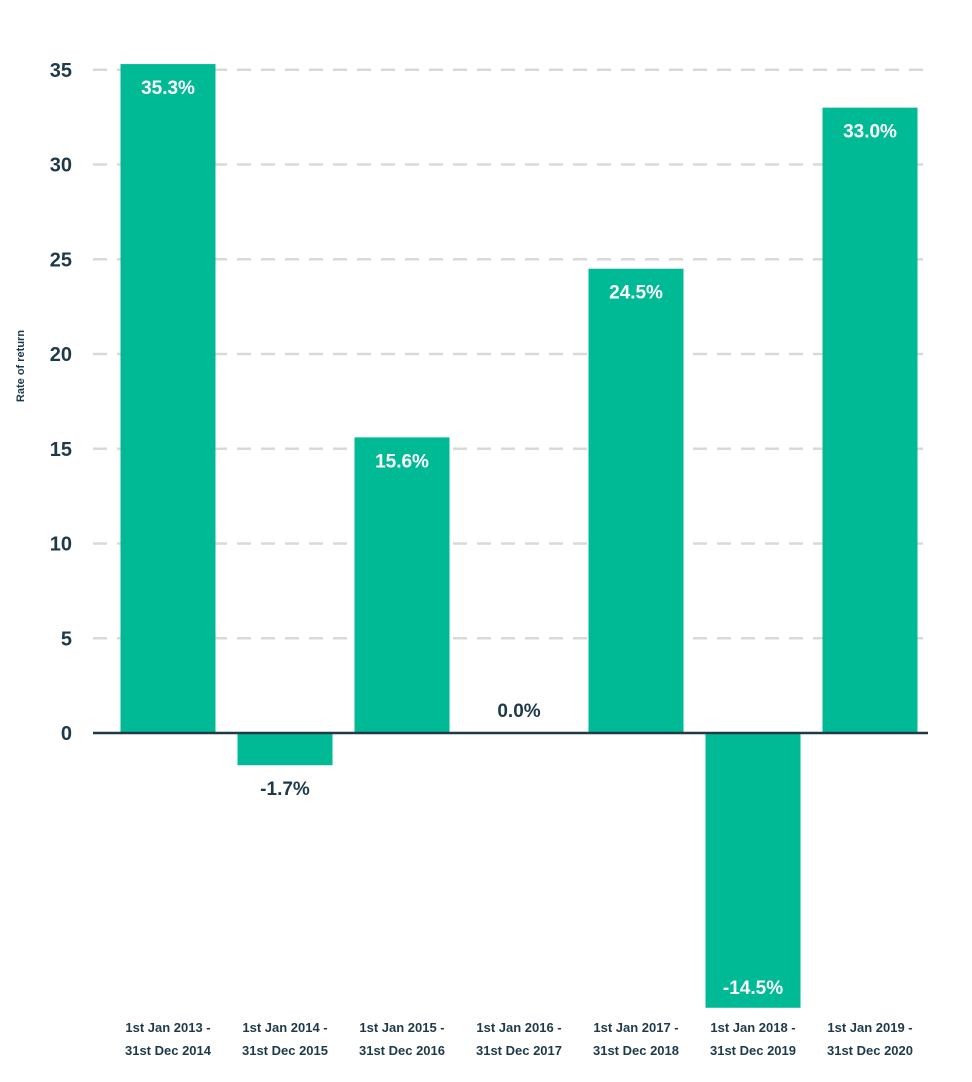 The width and height of the screenshot is (972, 1082). What do you see at coordinates (167, 1027) in the screenshot?
I see `x-tick-label: 1st Jan 2013 -` at bounding box center [167, 1027].